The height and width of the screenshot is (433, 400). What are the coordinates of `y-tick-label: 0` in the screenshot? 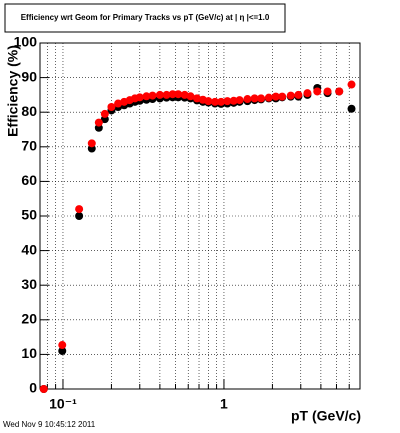 It's located at (33, 388).